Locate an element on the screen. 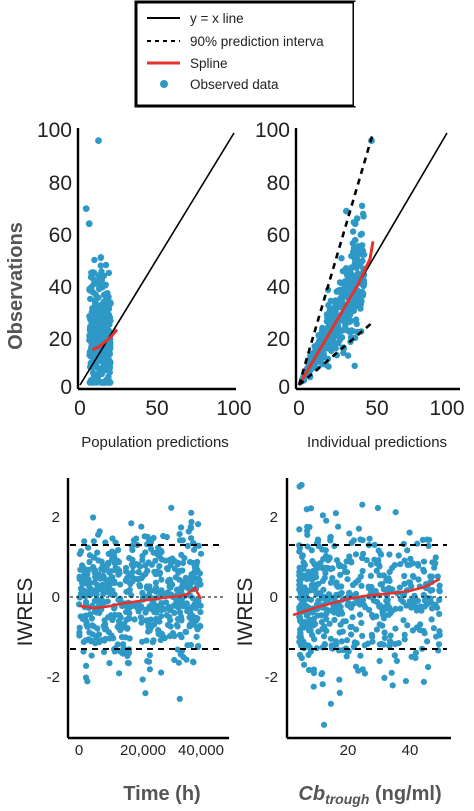 The width and height of the screenshot is (474, 811). iwres-time-xtick-40000: 40,000 is located at coordinates (201, 750).